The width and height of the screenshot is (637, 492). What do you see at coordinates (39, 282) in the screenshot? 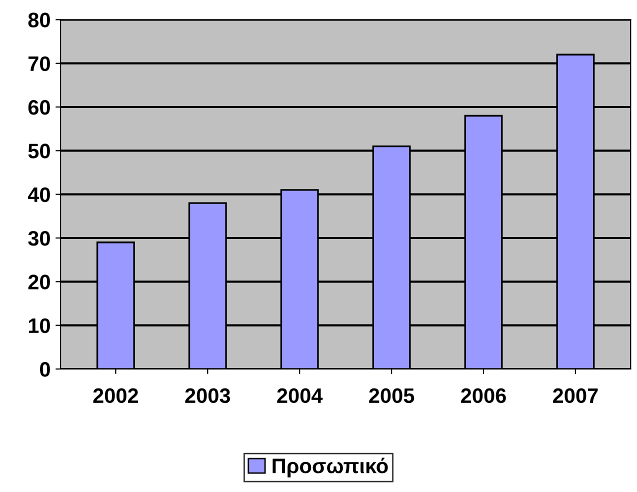
I see `y-tick-label: 20` at bounding box center [39, 282].